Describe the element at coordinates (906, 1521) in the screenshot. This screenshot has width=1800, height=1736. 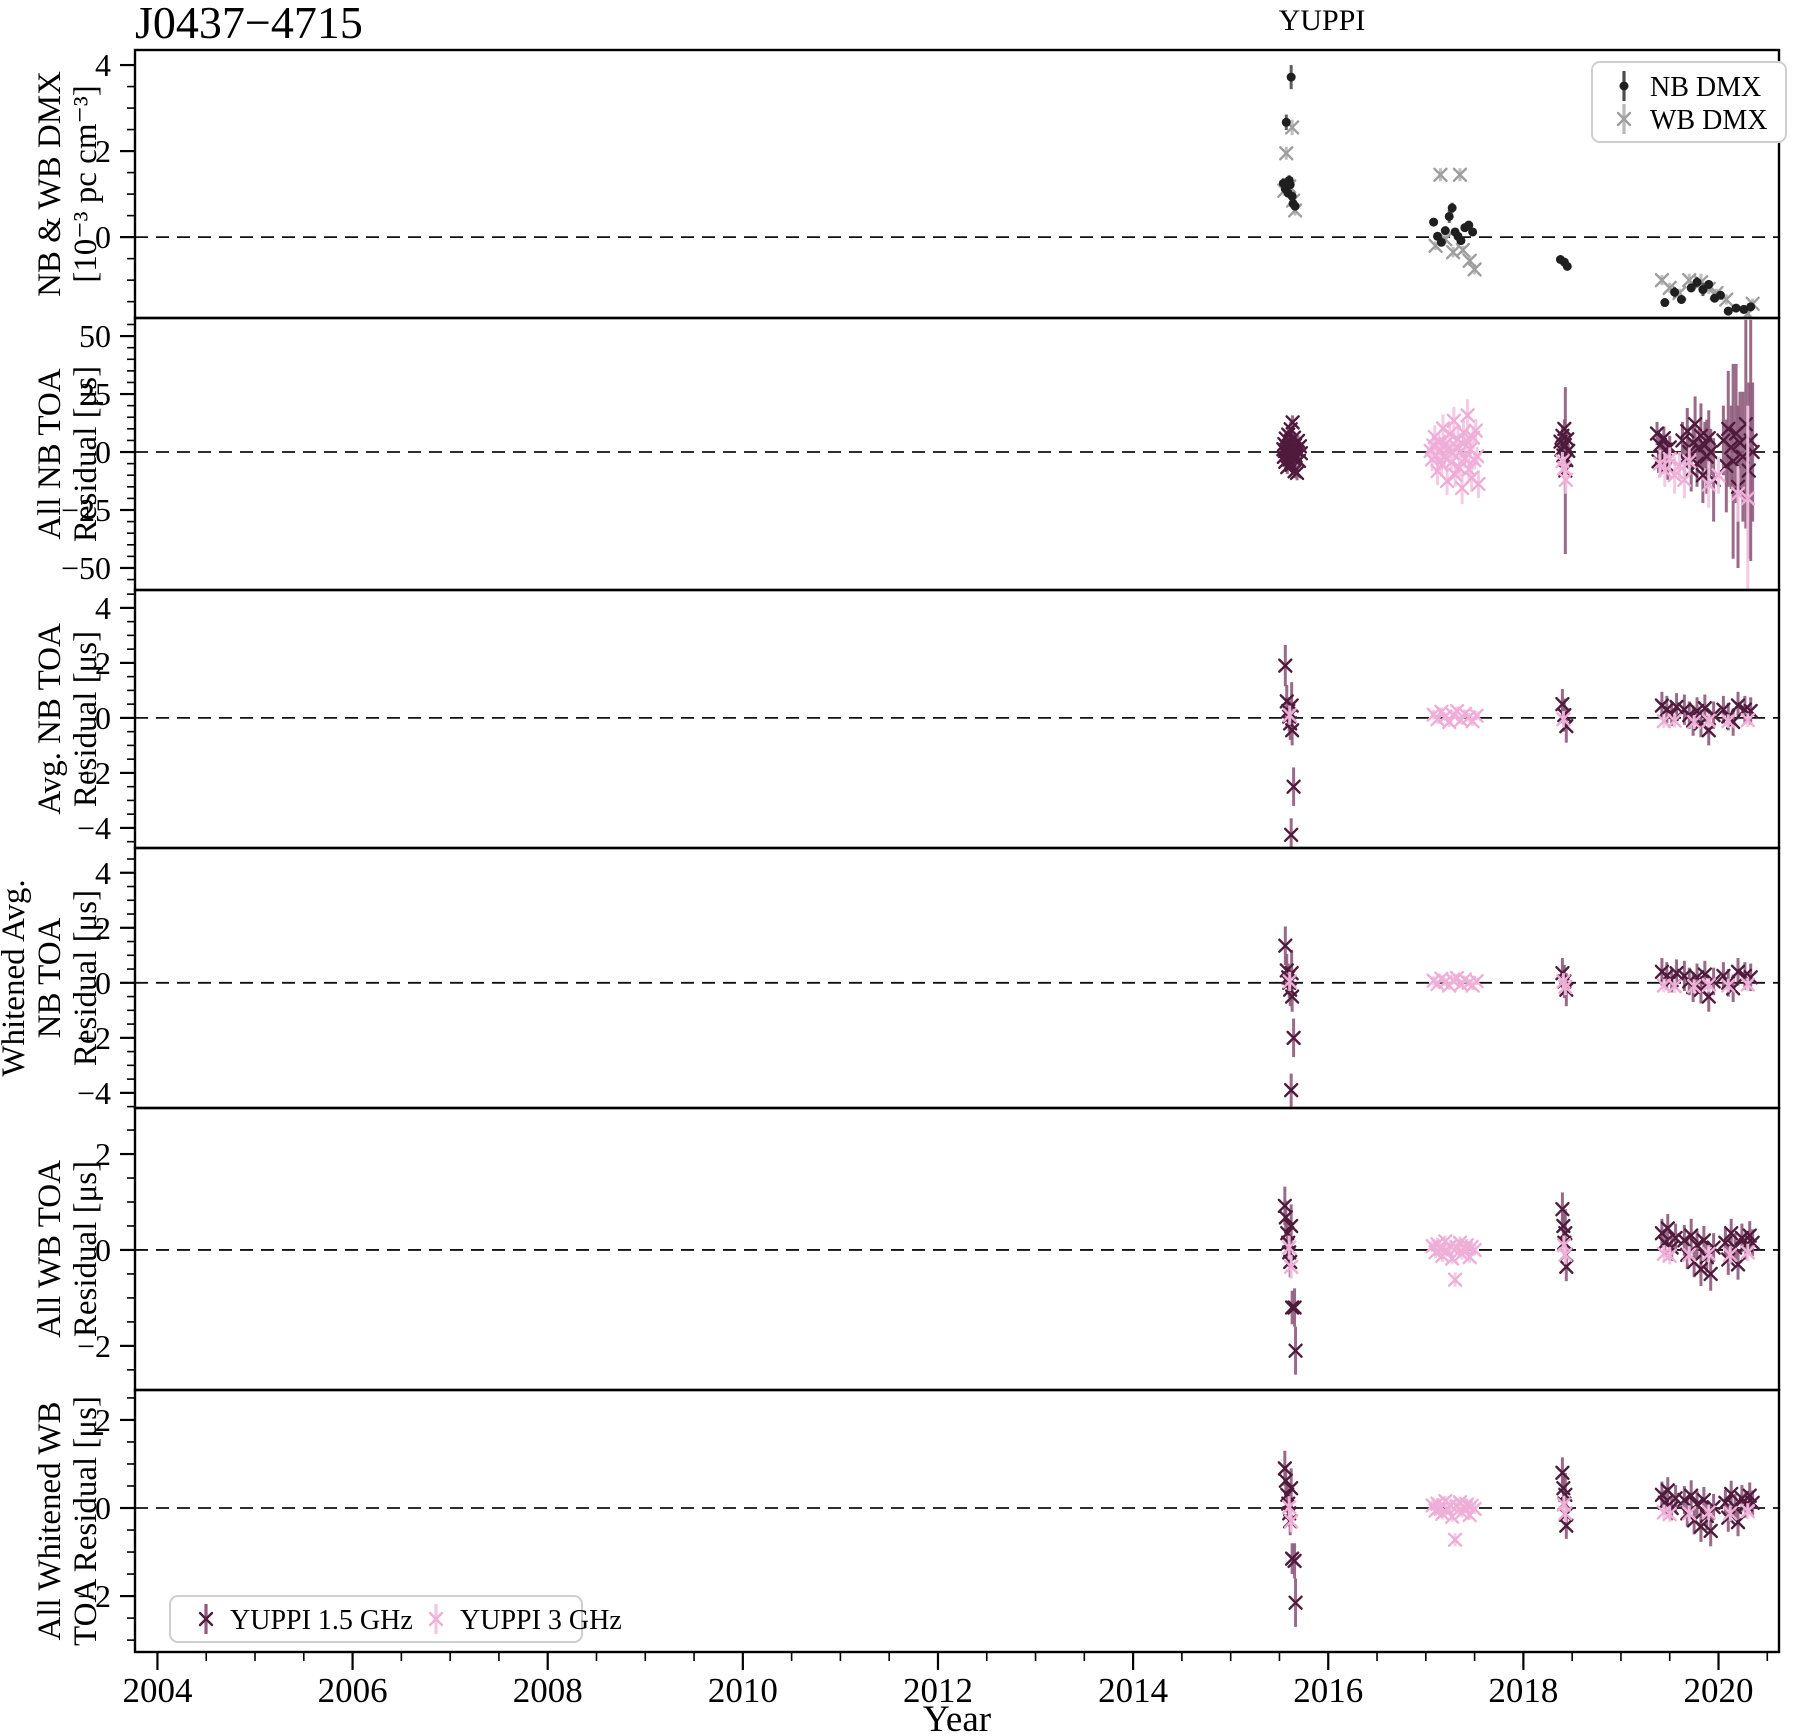
I see `panel-5: −2 0 2 All Whitened WB TOA Residual [μs]` at that location.